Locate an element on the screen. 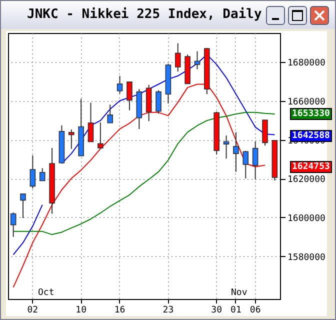 Image resolution: width=336 pixels, height=320 pixels. chart-title: JNKC - Nikkei 225 Index, Daily is located at coordinates (144, 14).